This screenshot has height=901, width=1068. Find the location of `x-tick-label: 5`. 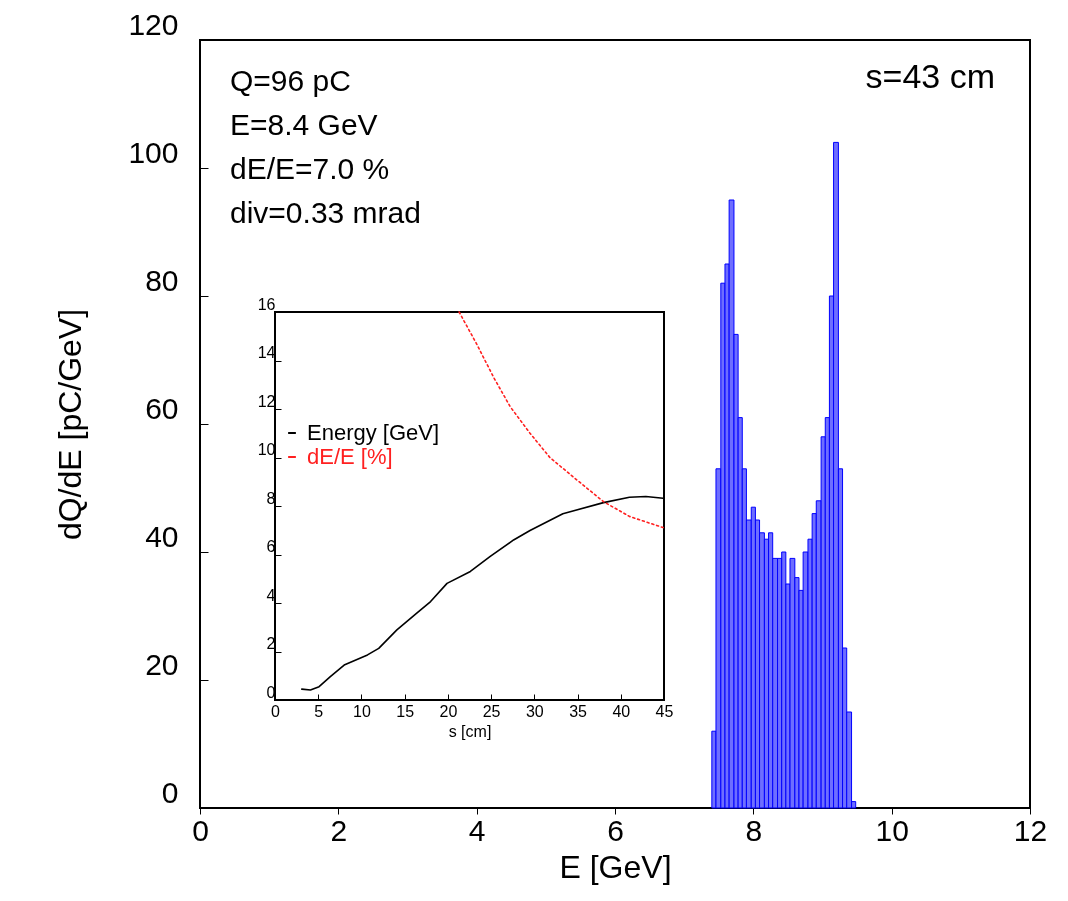

x-tick-label: 5 is located at coordinates (319, 711).